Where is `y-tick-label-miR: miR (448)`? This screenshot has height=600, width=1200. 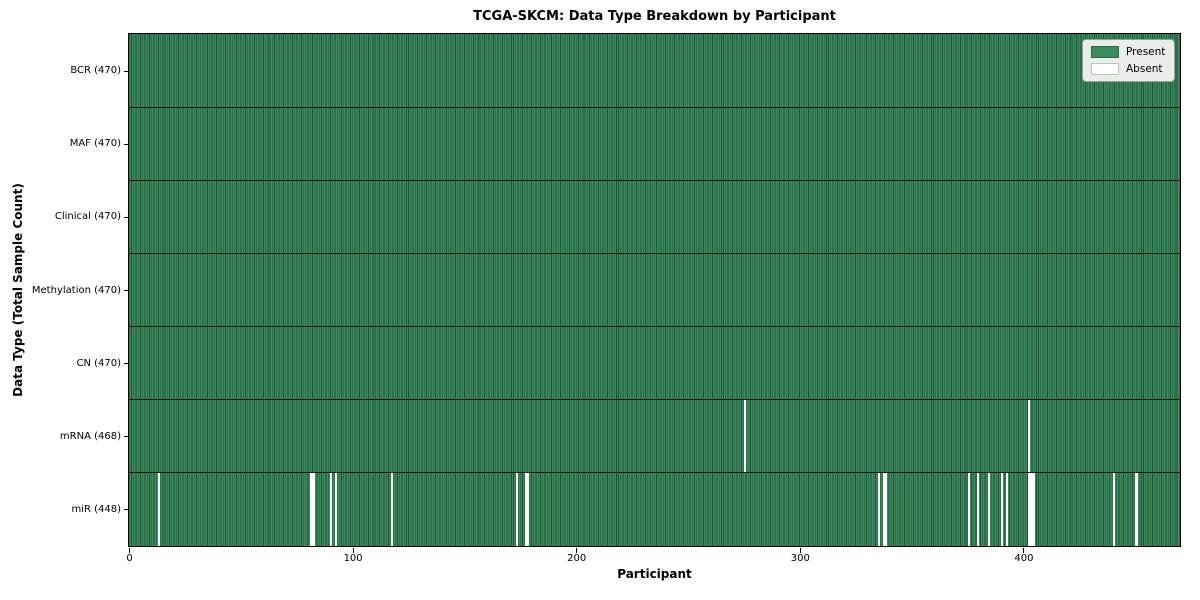
y-tick-label-miR: miR (448) is located at coordinates (96, 509).